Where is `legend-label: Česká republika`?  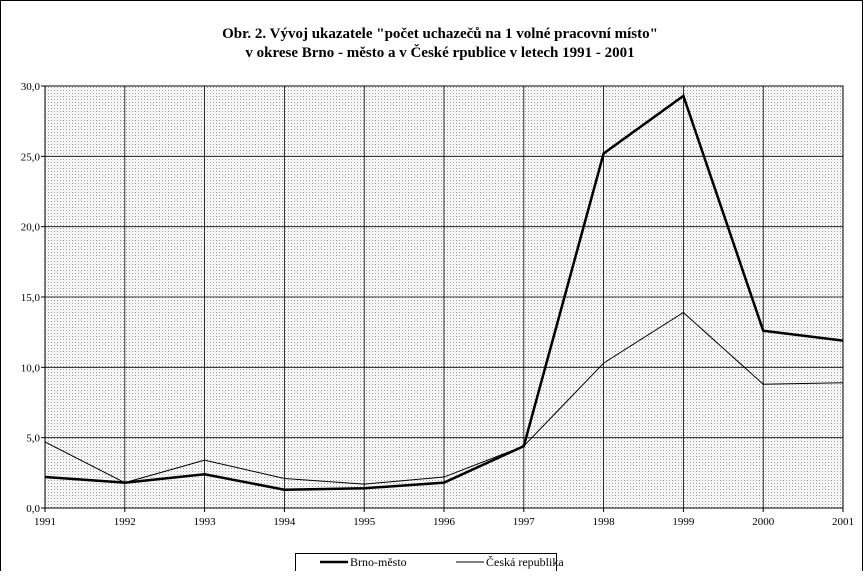 legend-label: Česká republika is located at coordinates (525, 562).